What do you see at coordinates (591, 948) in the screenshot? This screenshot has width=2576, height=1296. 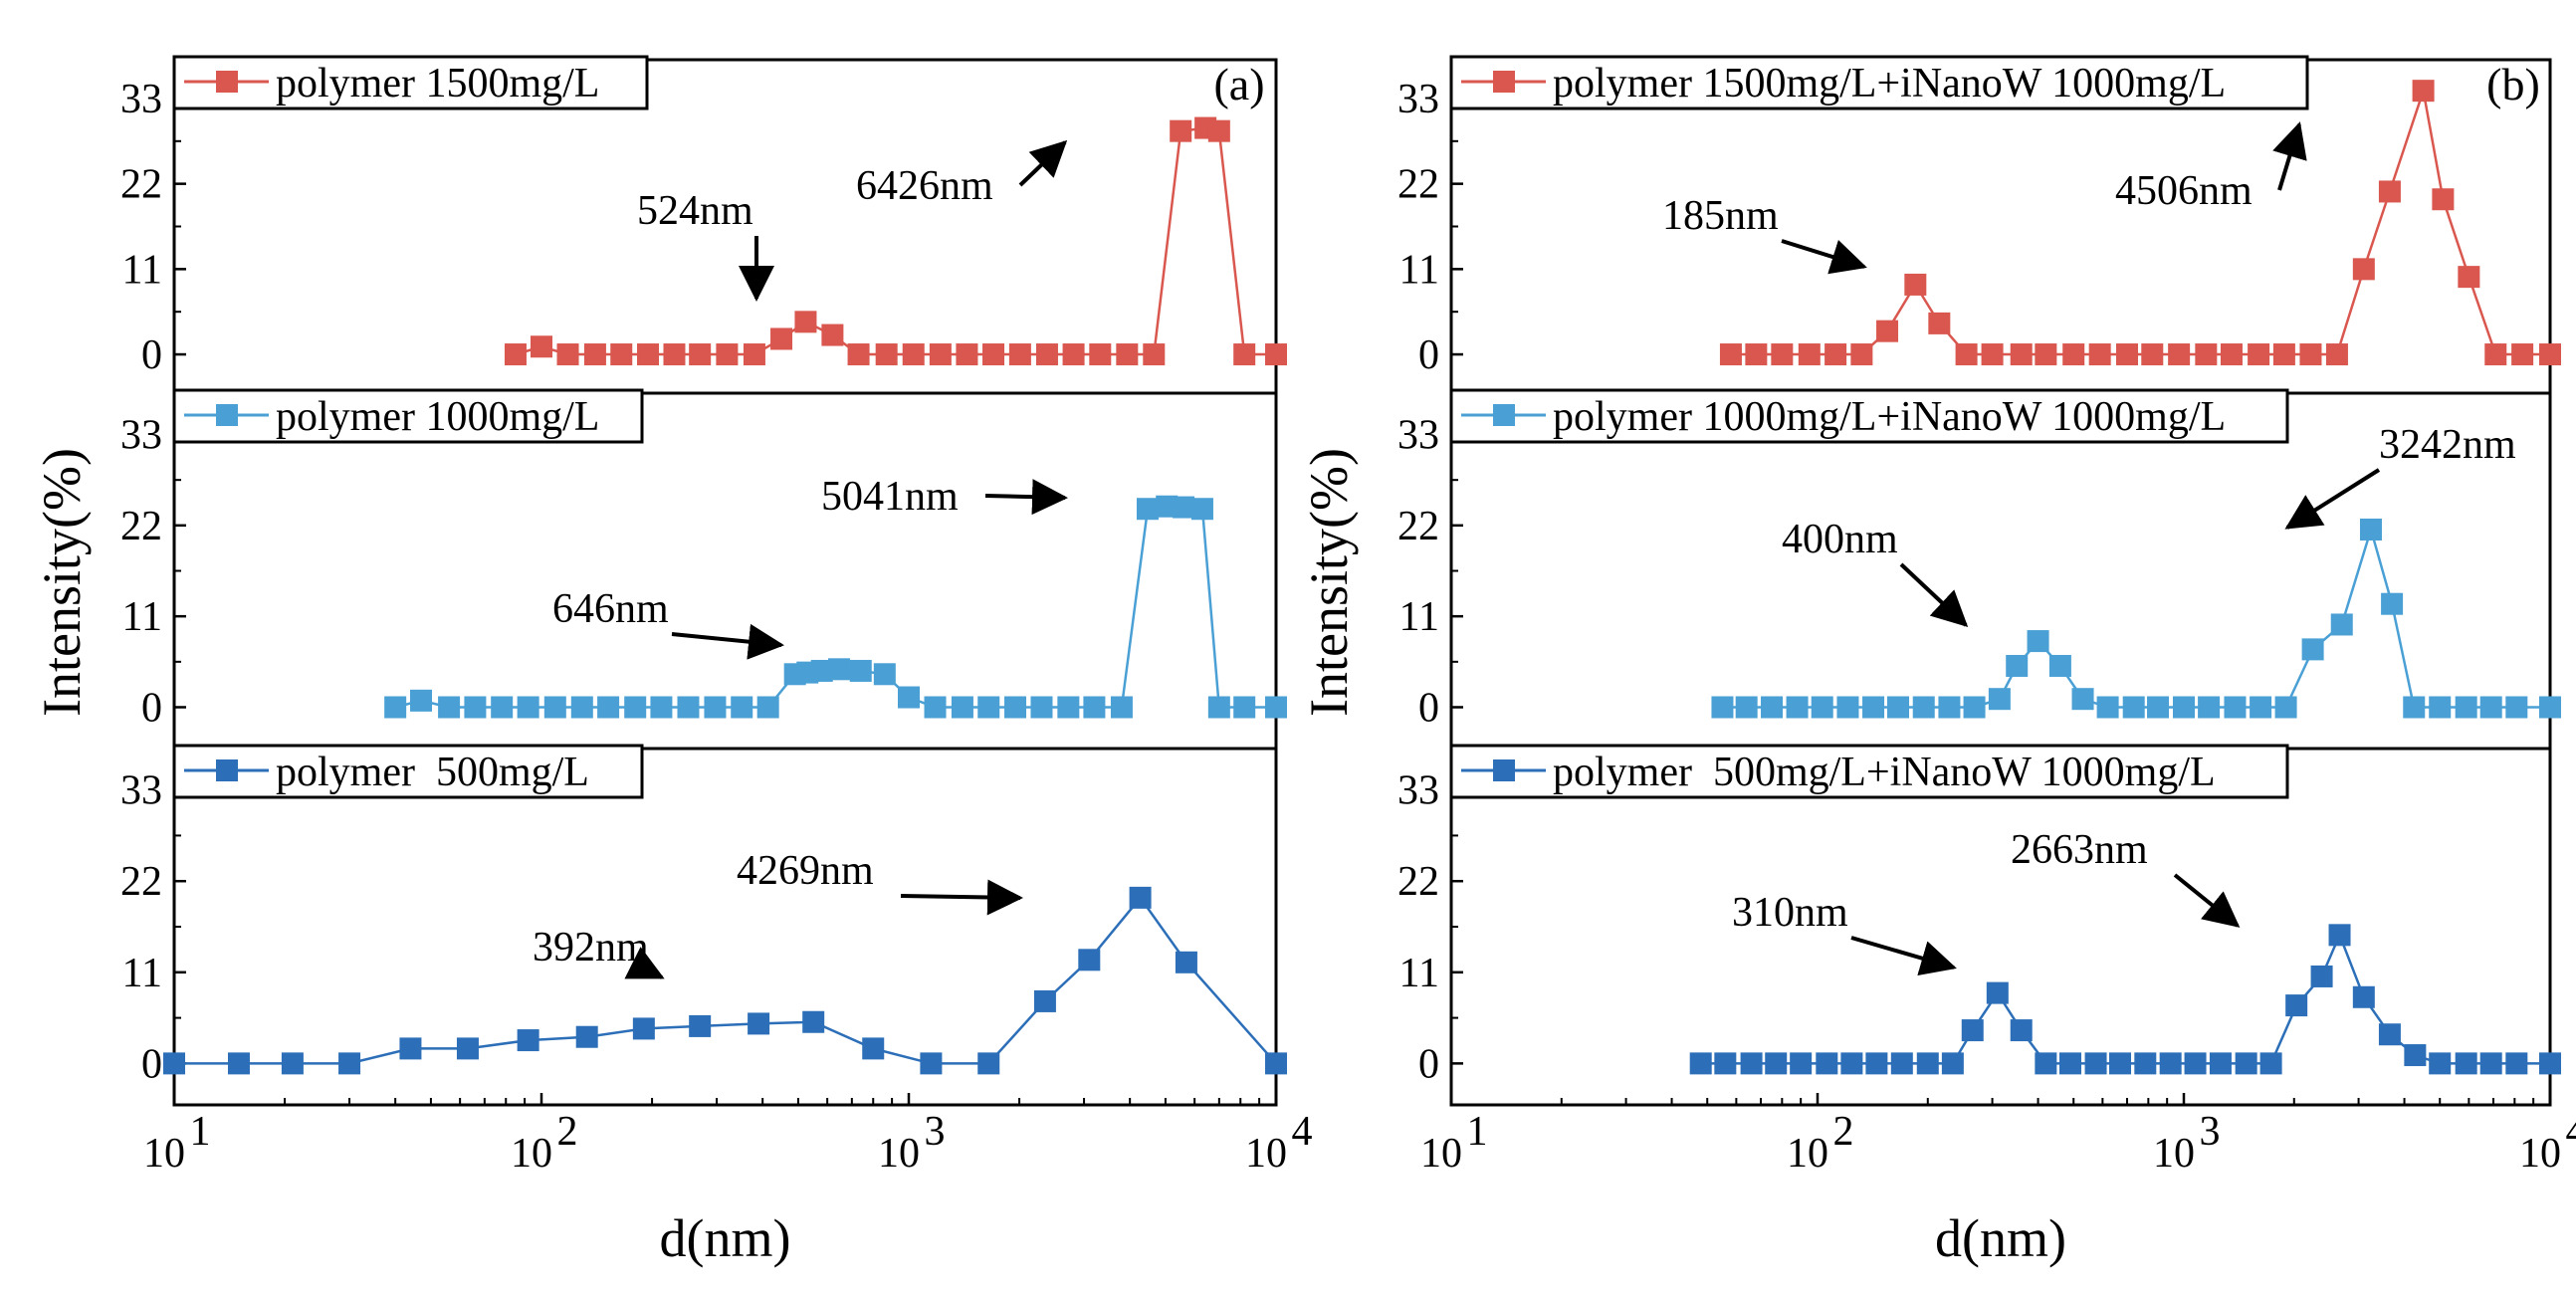 I see `annotation-label: 392nm` at bounding box center [591, 948].